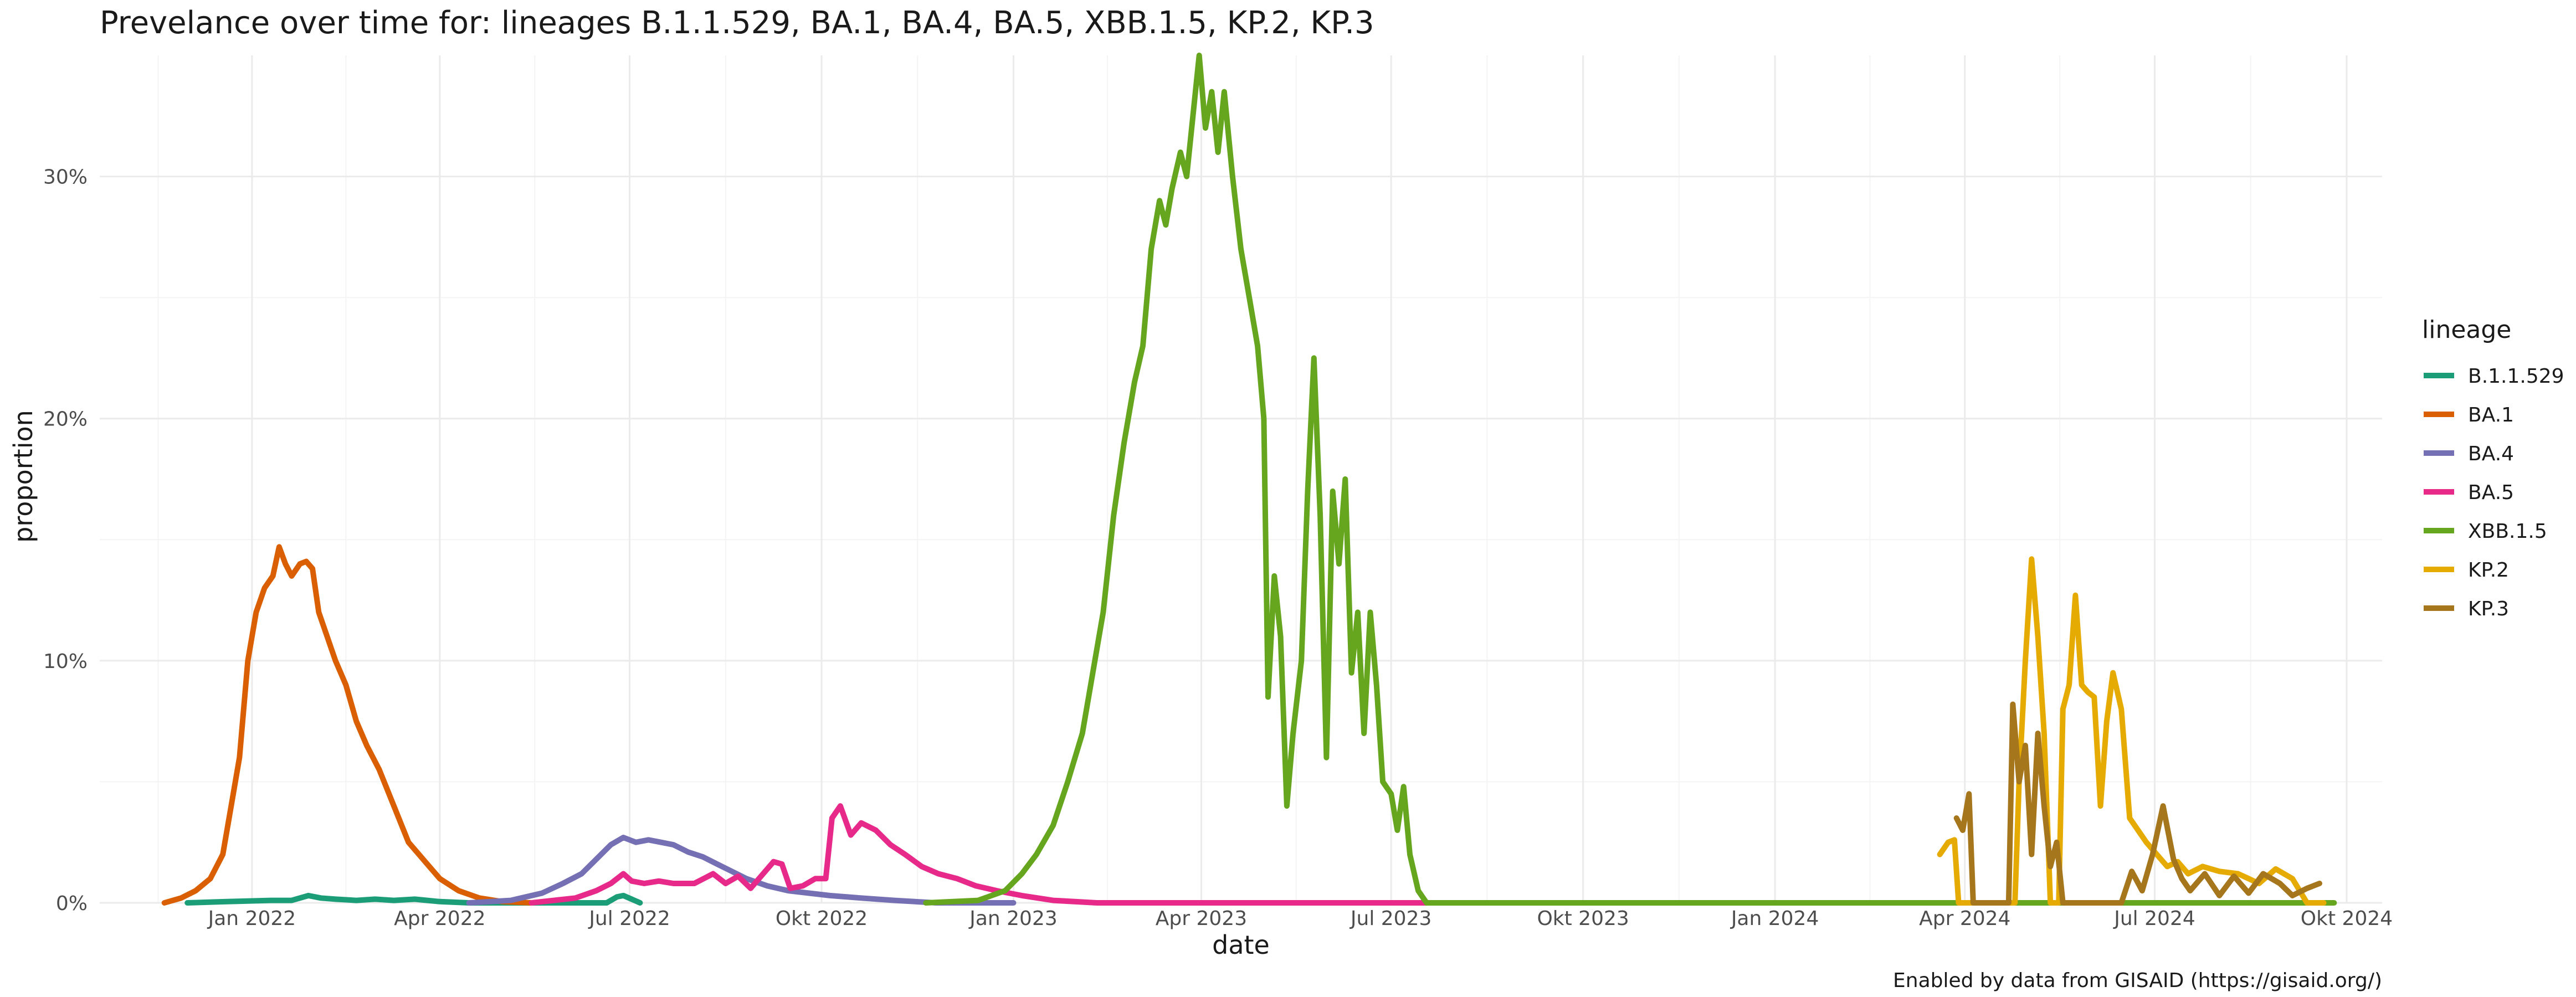 The height and width of the screenshot is (997, 2576). I want to click on legend-label-XBB.1.5: XBB.1.5, so click(2507, 531).